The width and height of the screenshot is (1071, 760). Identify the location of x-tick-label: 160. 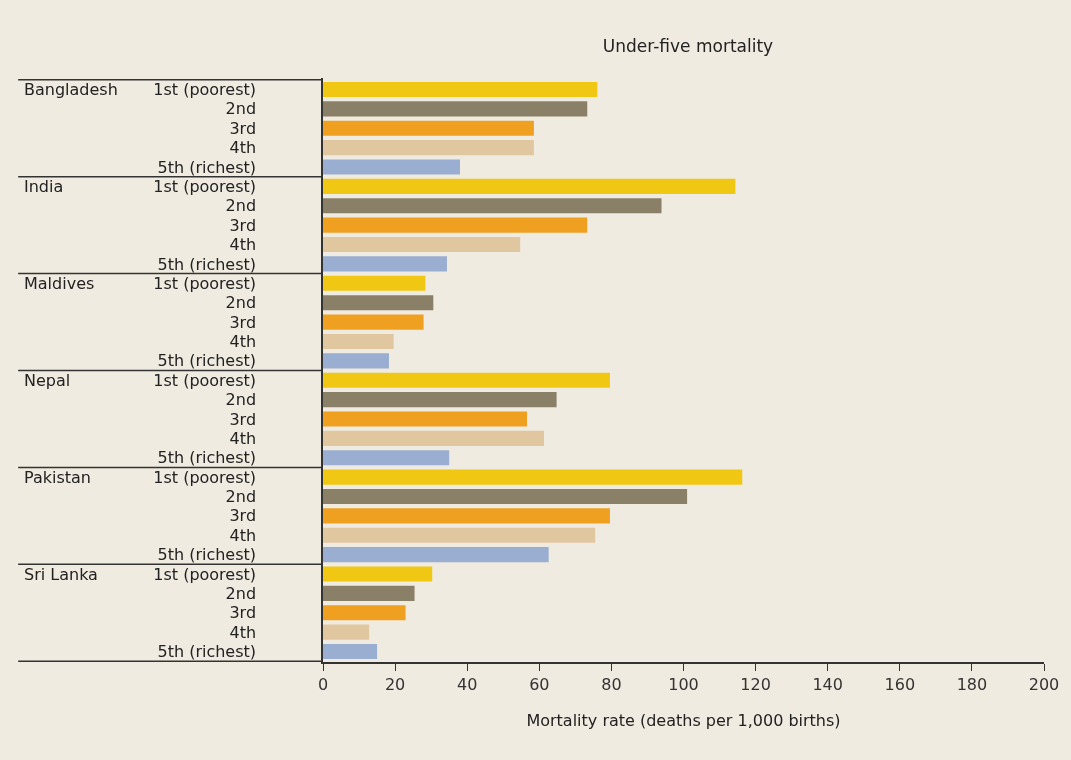
(900, 684).